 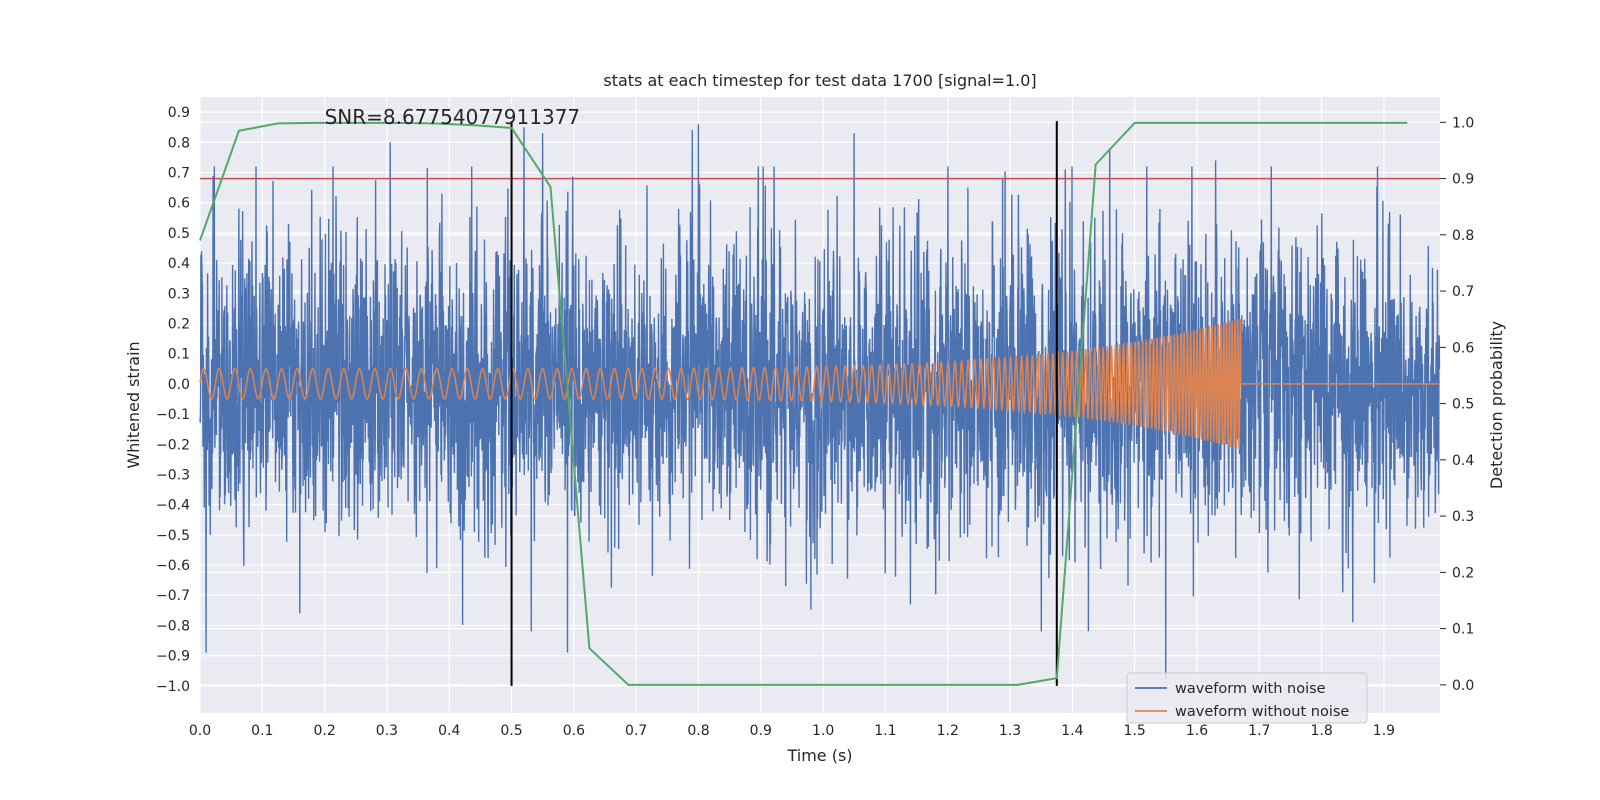 I want to click on y-tick-label: 0.2, so click(x=179, y=324).